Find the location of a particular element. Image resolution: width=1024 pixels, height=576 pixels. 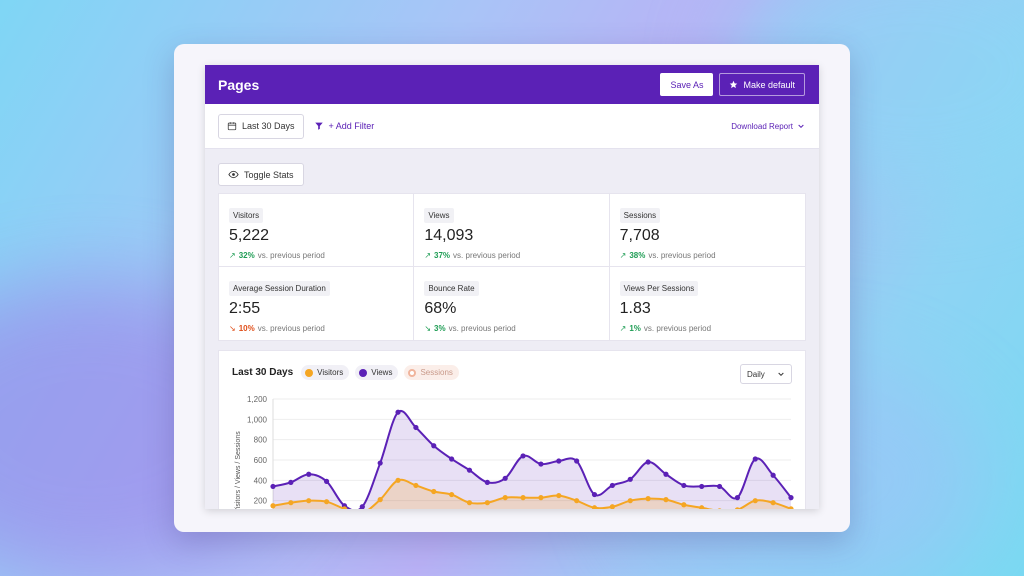

stat-value: 7,708 is located at coordinates (639, 235).